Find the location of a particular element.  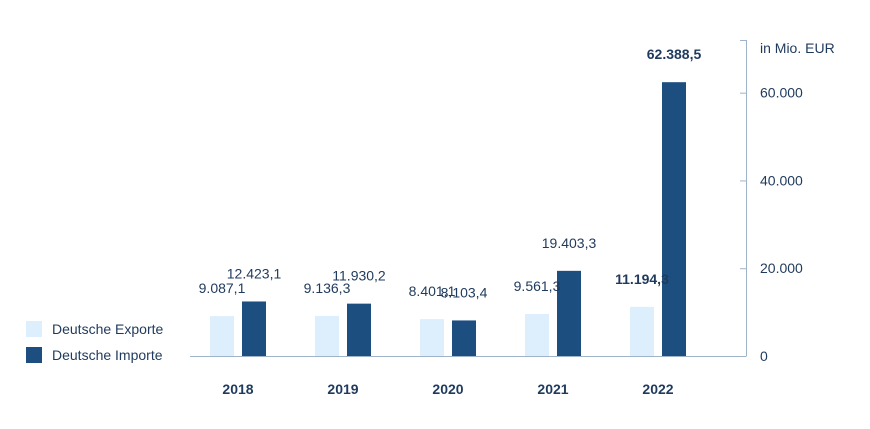

category-label-2020: 2020 is located at coordinates (447, 389).